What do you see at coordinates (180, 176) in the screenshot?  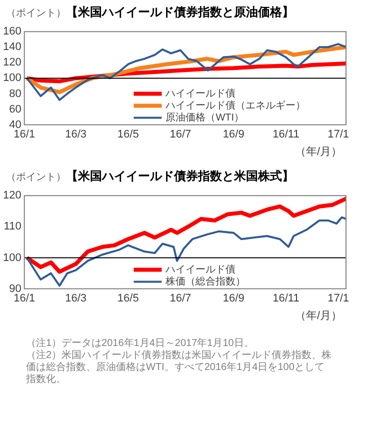 I see `chart-title: 【米国ハイイールド債券指数と米国株式】` at bounding box center [180, 176].